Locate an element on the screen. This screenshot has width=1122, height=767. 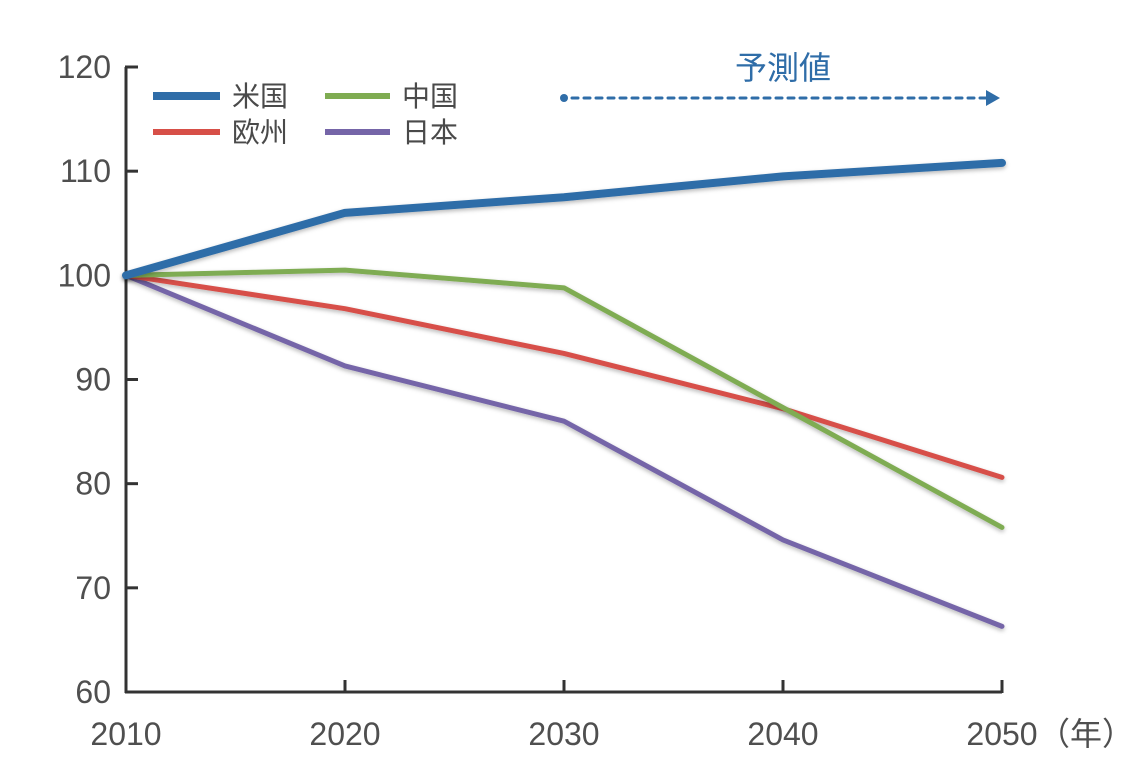
y-tick-label: 90 is located at coordinates (93, 380).